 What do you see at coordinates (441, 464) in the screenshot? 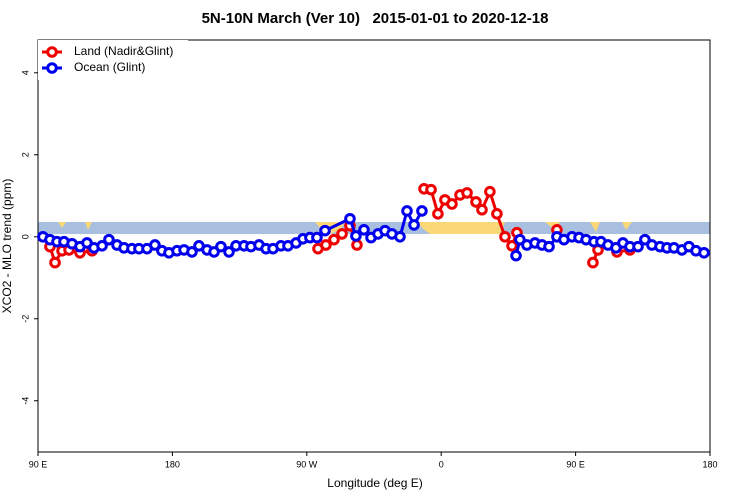
I see `x-tick-label: 0` at bounding box center [441, 464].